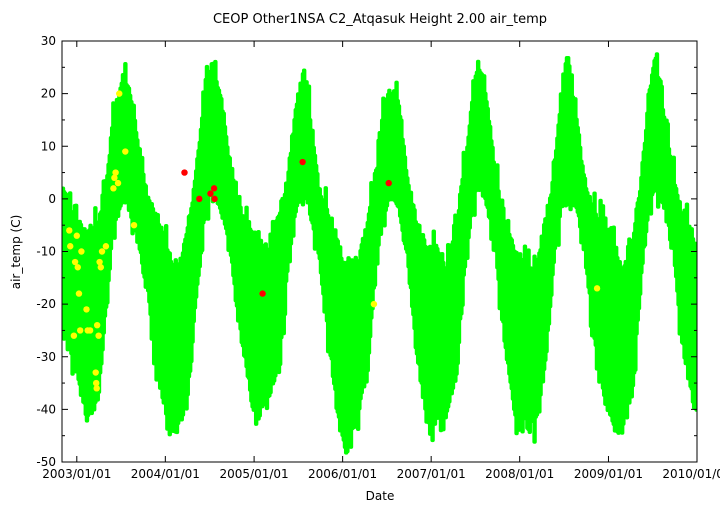 This screenshot has width=720, height=509. Describe the element at coordinates (691, 474) in the screenshot. I see `x-tick-label: 2010/01/01` at that location.